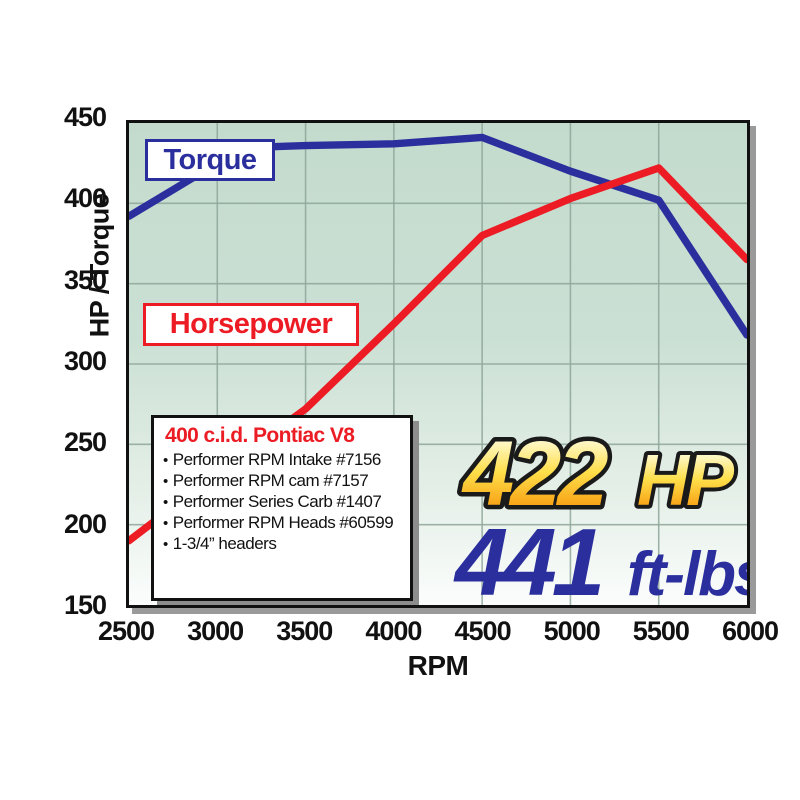 The image size is (800, 800). Describe the element at coordinates (85, 279) in the screenshot. I see `y-axis-tick: 350` at that location.